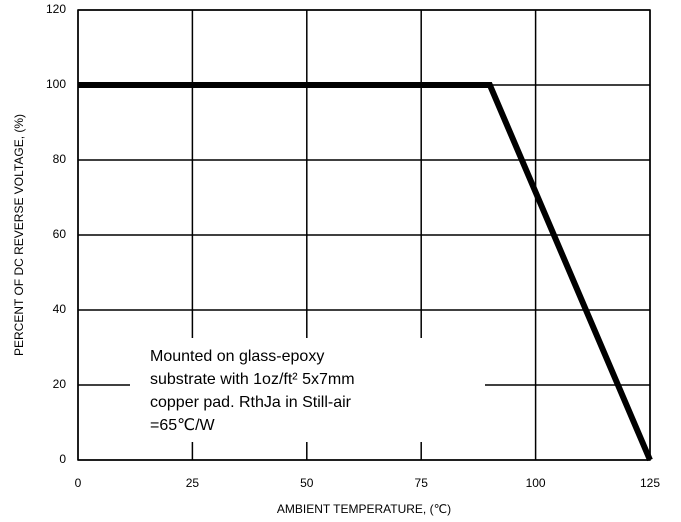 The height and width of the screenshot is (522, 681). Describe the element at coordinates (193, 483) in the screenshot. I see `x-tick-label: 25` at that location.